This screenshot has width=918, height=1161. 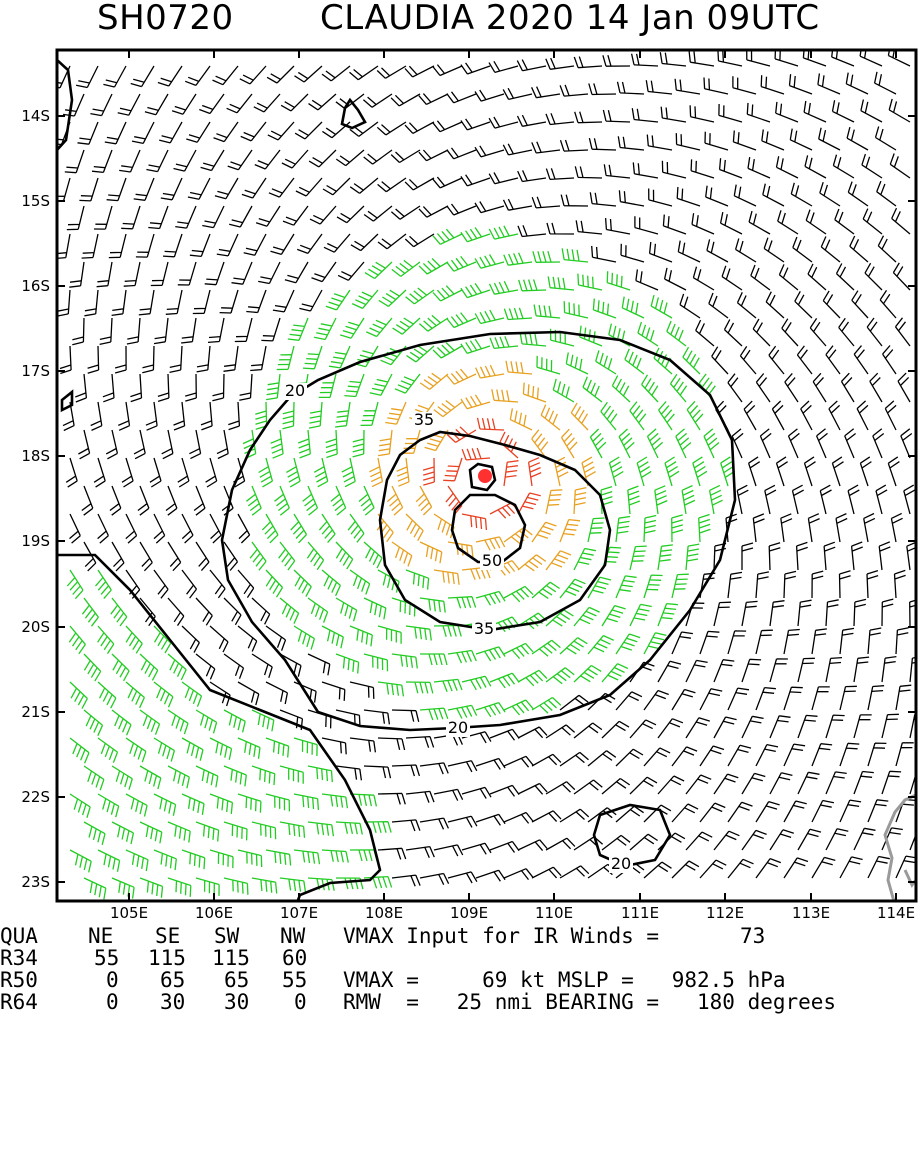 I want to click on lon-tick-label: 107E, so click(x=299, y=913).